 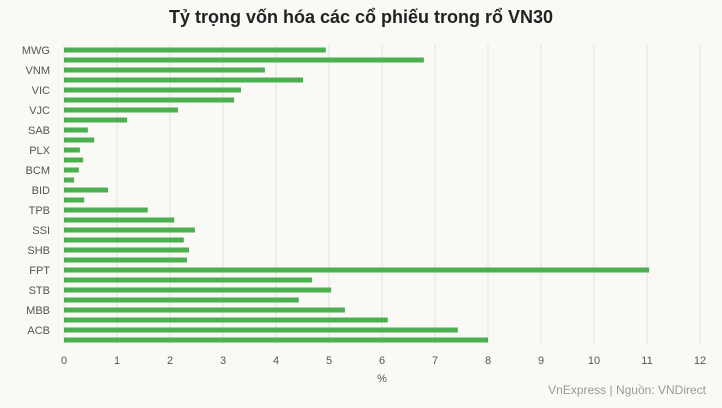 What do you see at coordinates (39, 131) in the screenshot?
I see `y-tick-label: SAB` at bounding box center [39, 131].